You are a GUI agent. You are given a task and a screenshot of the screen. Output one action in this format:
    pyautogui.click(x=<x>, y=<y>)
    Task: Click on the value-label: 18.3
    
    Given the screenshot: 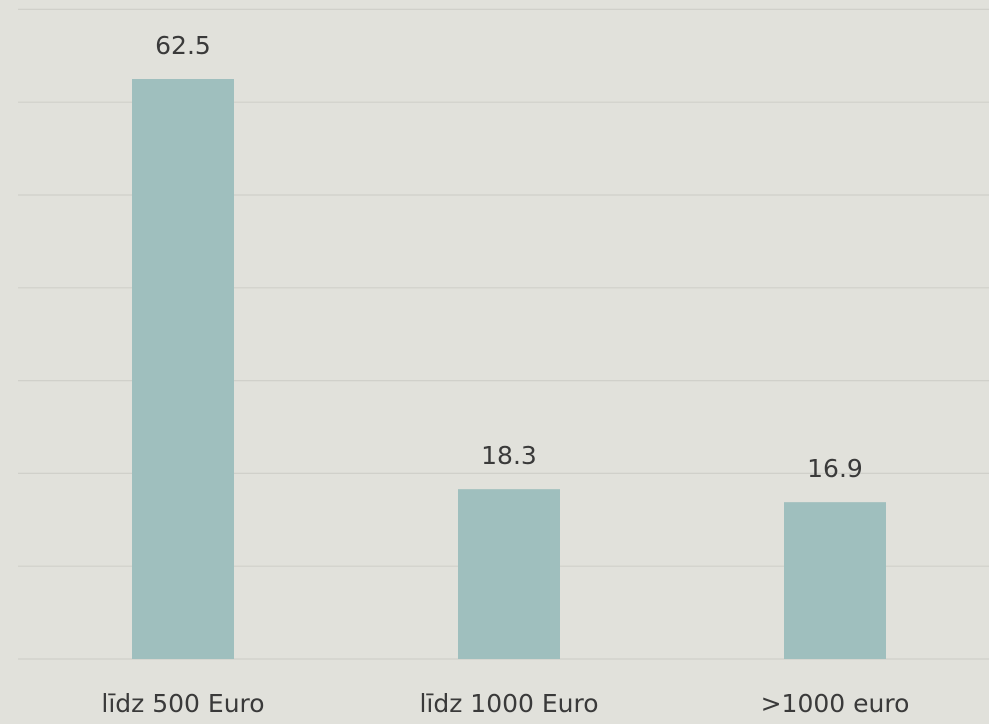 What is the action you would take?
    pyautogui.click(x=509, y=455)
    